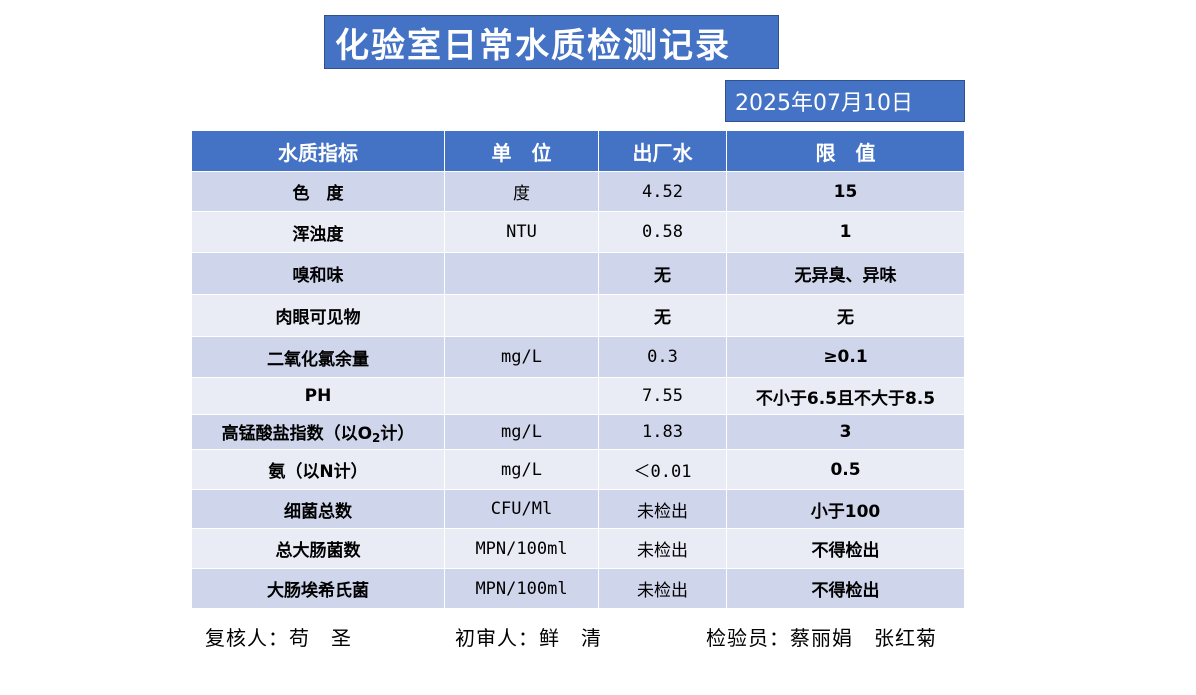 The height and width of the screenshot is (695, 1196). I want to click on header-indicator: 水质指标, so click(318, 151).